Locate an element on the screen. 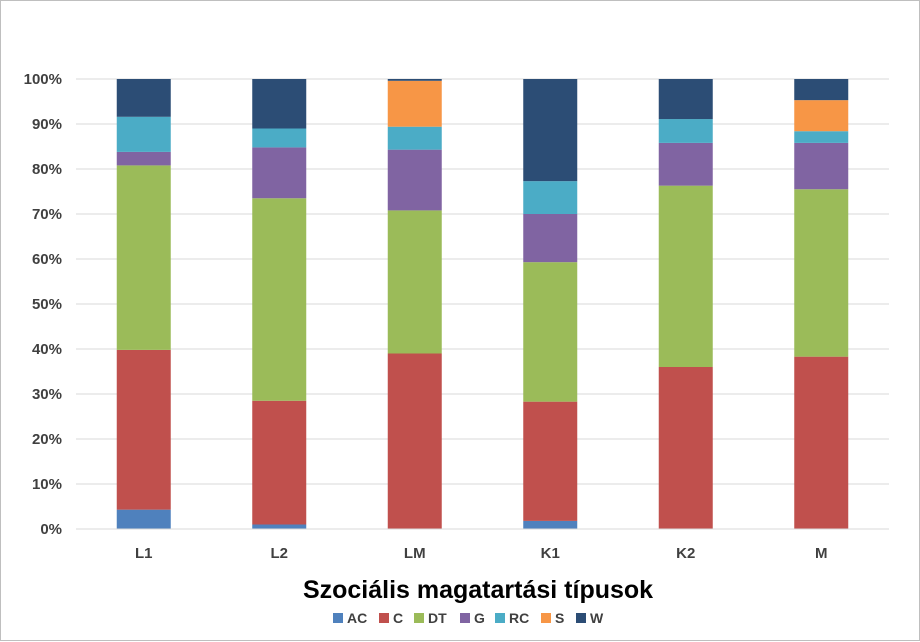  bar-segment-g-k1 is located at coordinates (550, 238).